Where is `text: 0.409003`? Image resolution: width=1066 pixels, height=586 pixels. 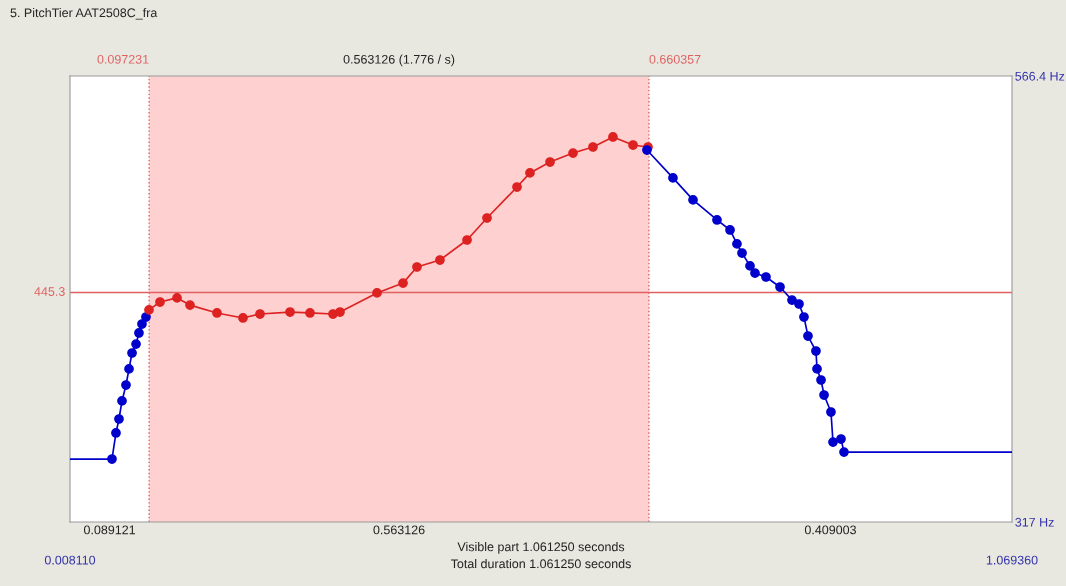
text: 0.409003 is located at coordinates (830, 530).